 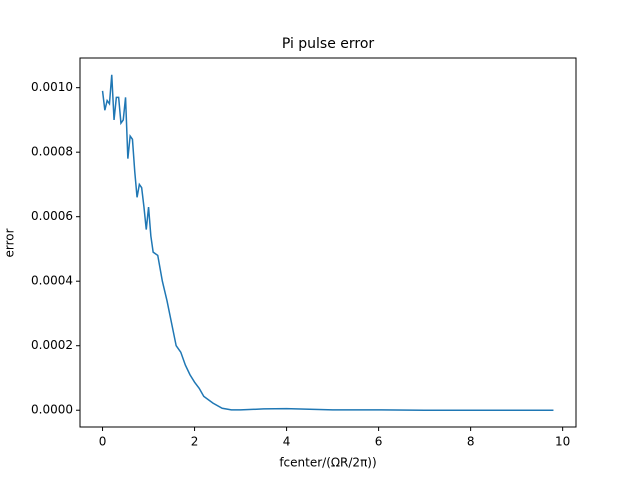 What do you see at coordinates (195, 442) in the screenshot?
I see `x-tick-label: 2` at bounding box center [195, 442].